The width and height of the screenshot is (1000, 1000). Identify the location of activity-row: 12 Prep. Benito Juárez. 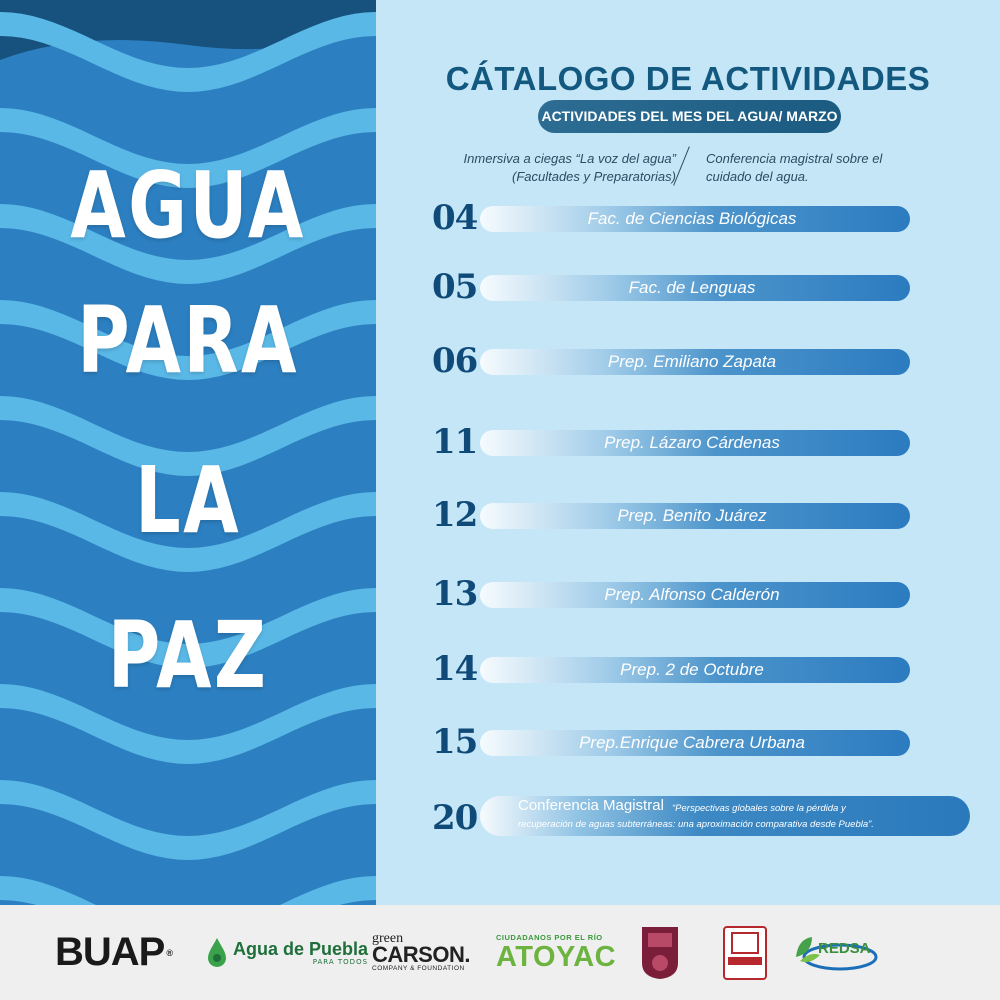
(672, 515).